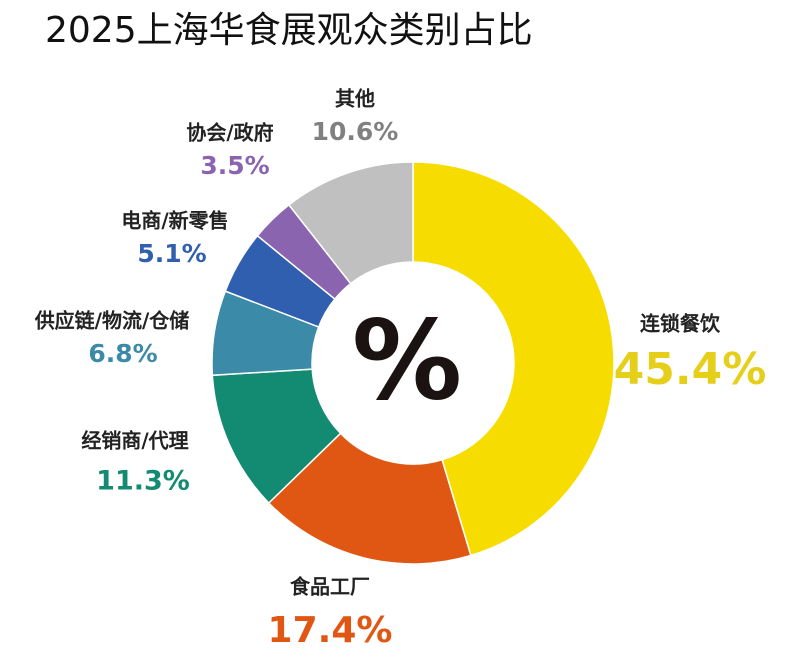  Describe the element at coordinates (680, 324) in the screenshot. I see `category-label: 连锁餐饮` at that location.